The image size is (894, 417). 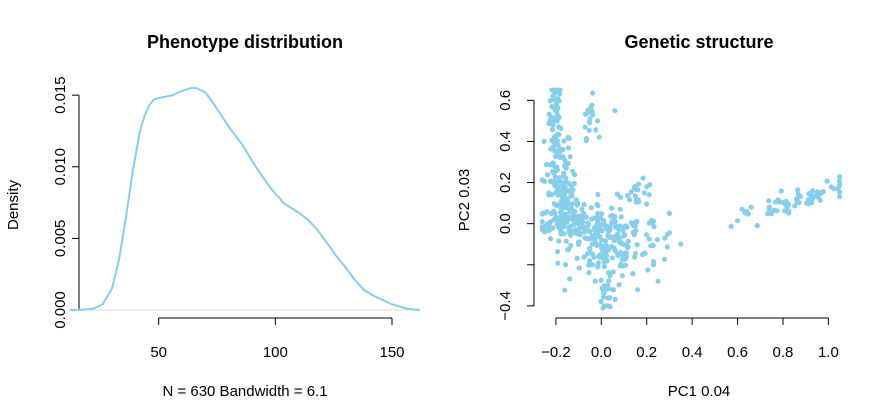 What do you see at coordinates (60, 239) in the screenshot?
I see `density-y-tick-label: 0.005` at bounding box center [60, 239].